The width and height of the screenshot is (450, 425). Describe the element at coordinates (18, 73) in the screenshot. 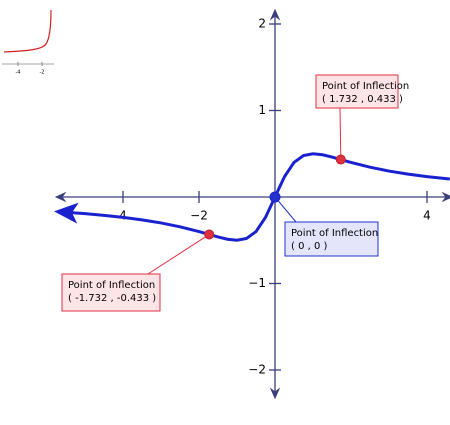

I see `thumb-label: -4` at that location.